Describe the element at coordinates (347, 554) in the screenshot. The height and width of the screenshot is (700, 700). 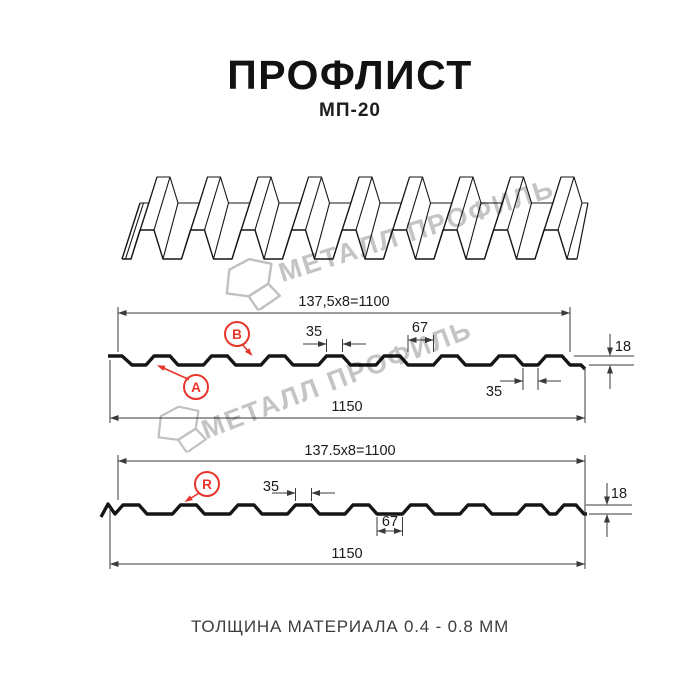
I see `dim-total-1150-bottom: 1150` at that location.